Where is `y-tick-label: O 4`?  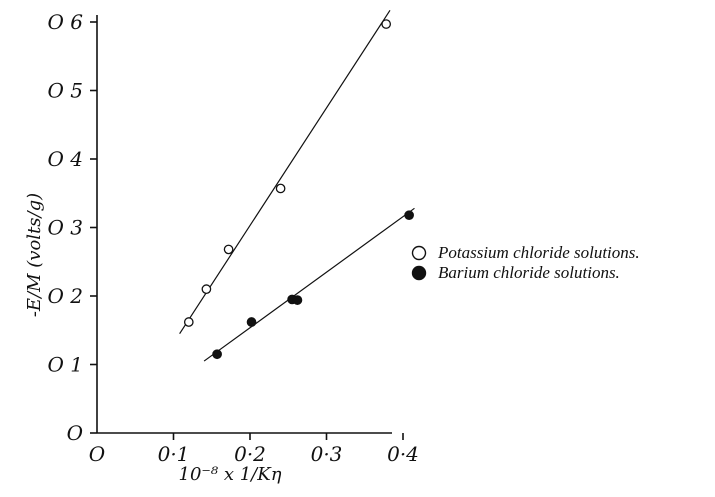 y-tick-label: O 4 is located at coordinates (65, 159).